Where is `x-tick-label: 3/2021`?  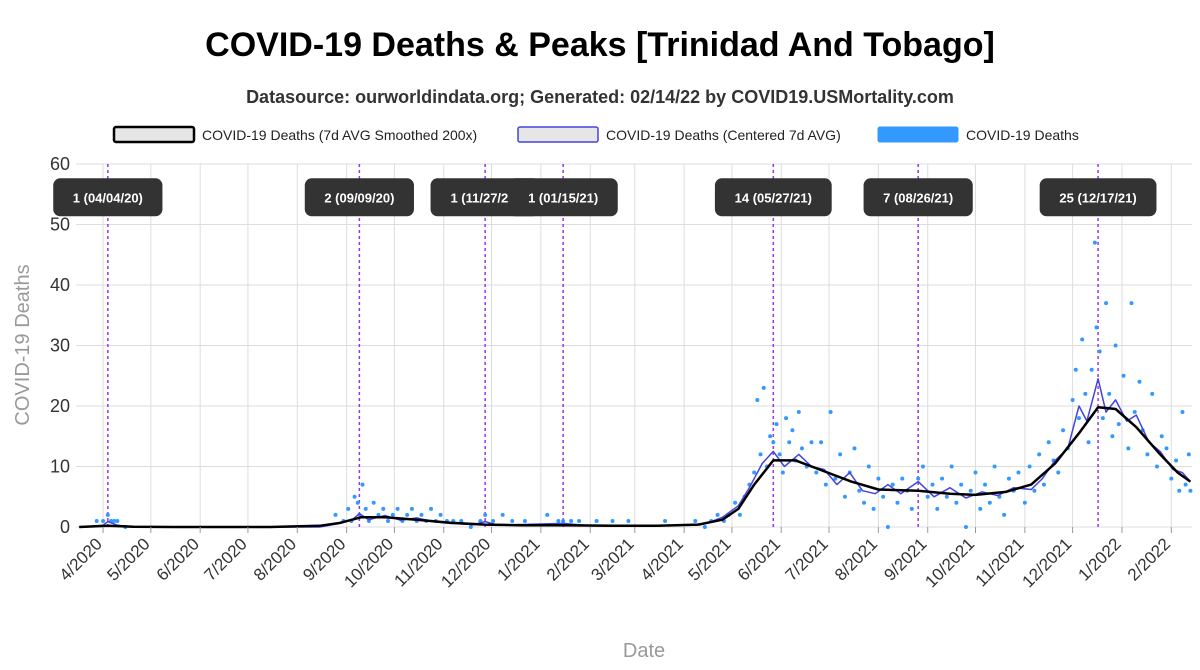 x-tick-label: 3/2021 is located at coordinates (612, 559).